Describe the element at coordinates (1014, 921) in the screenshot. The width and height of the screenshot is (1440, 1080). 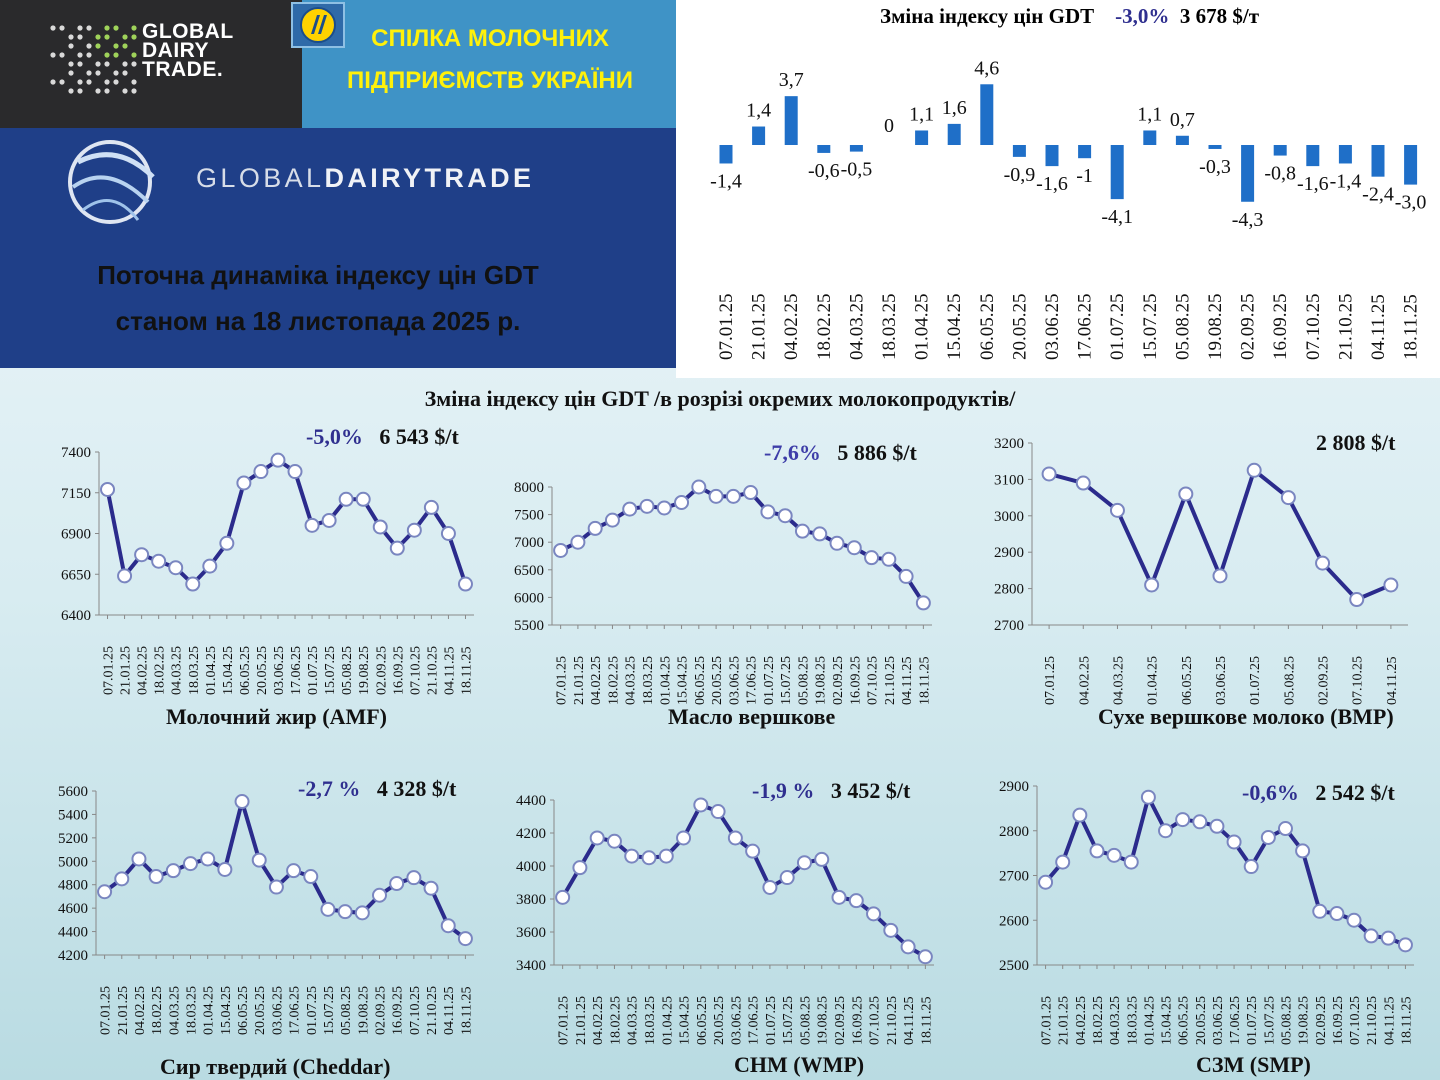
I see `y-tick-label: 2600` at that location.